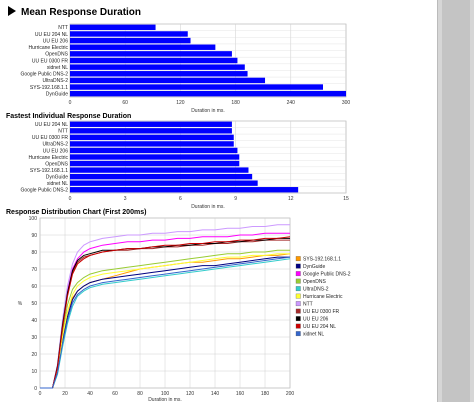  Describe the element at coordinates (235, 199) in the screenshot. I see `x-tick-label: 9` at that location.